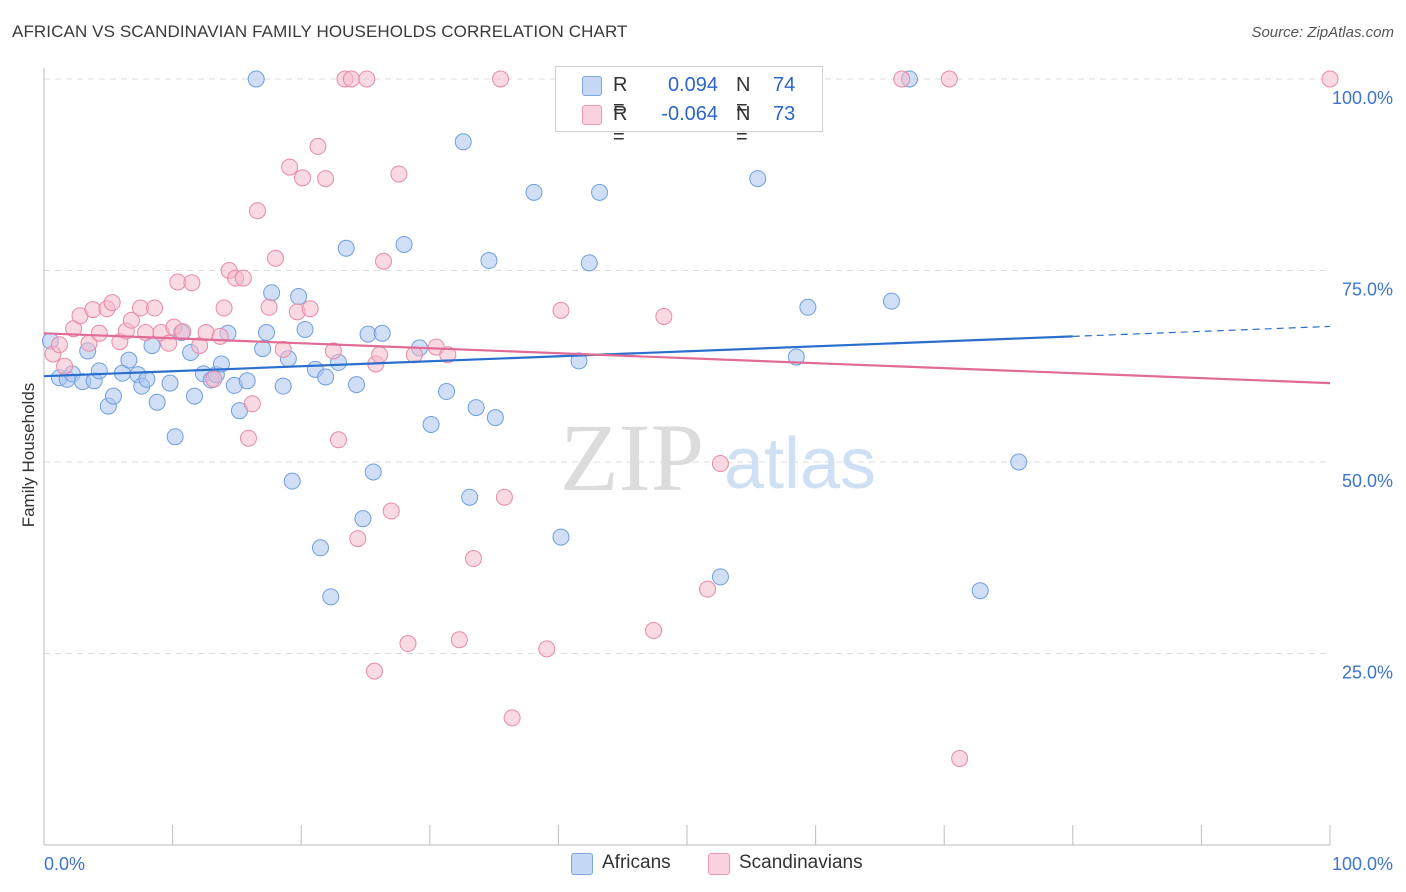  What do you see at coordinates (64, 864) in the screenshot?
I see `x-tick-label: 0.0%` at bounding box center [64, 864].